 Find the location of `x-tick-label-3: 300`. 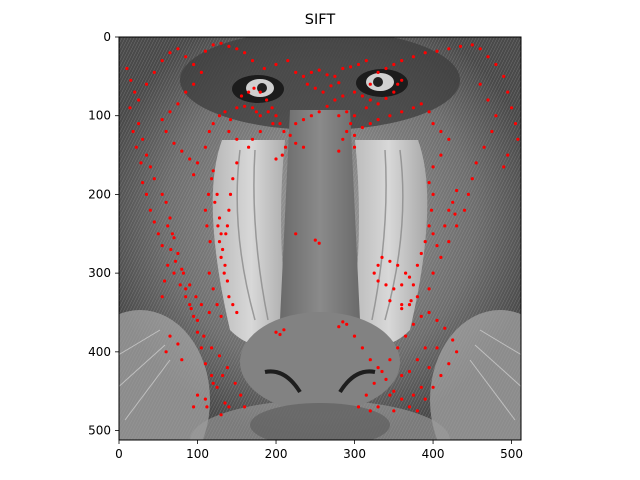

x-tick-label-3: 300 is located at coordinates (354, 454).